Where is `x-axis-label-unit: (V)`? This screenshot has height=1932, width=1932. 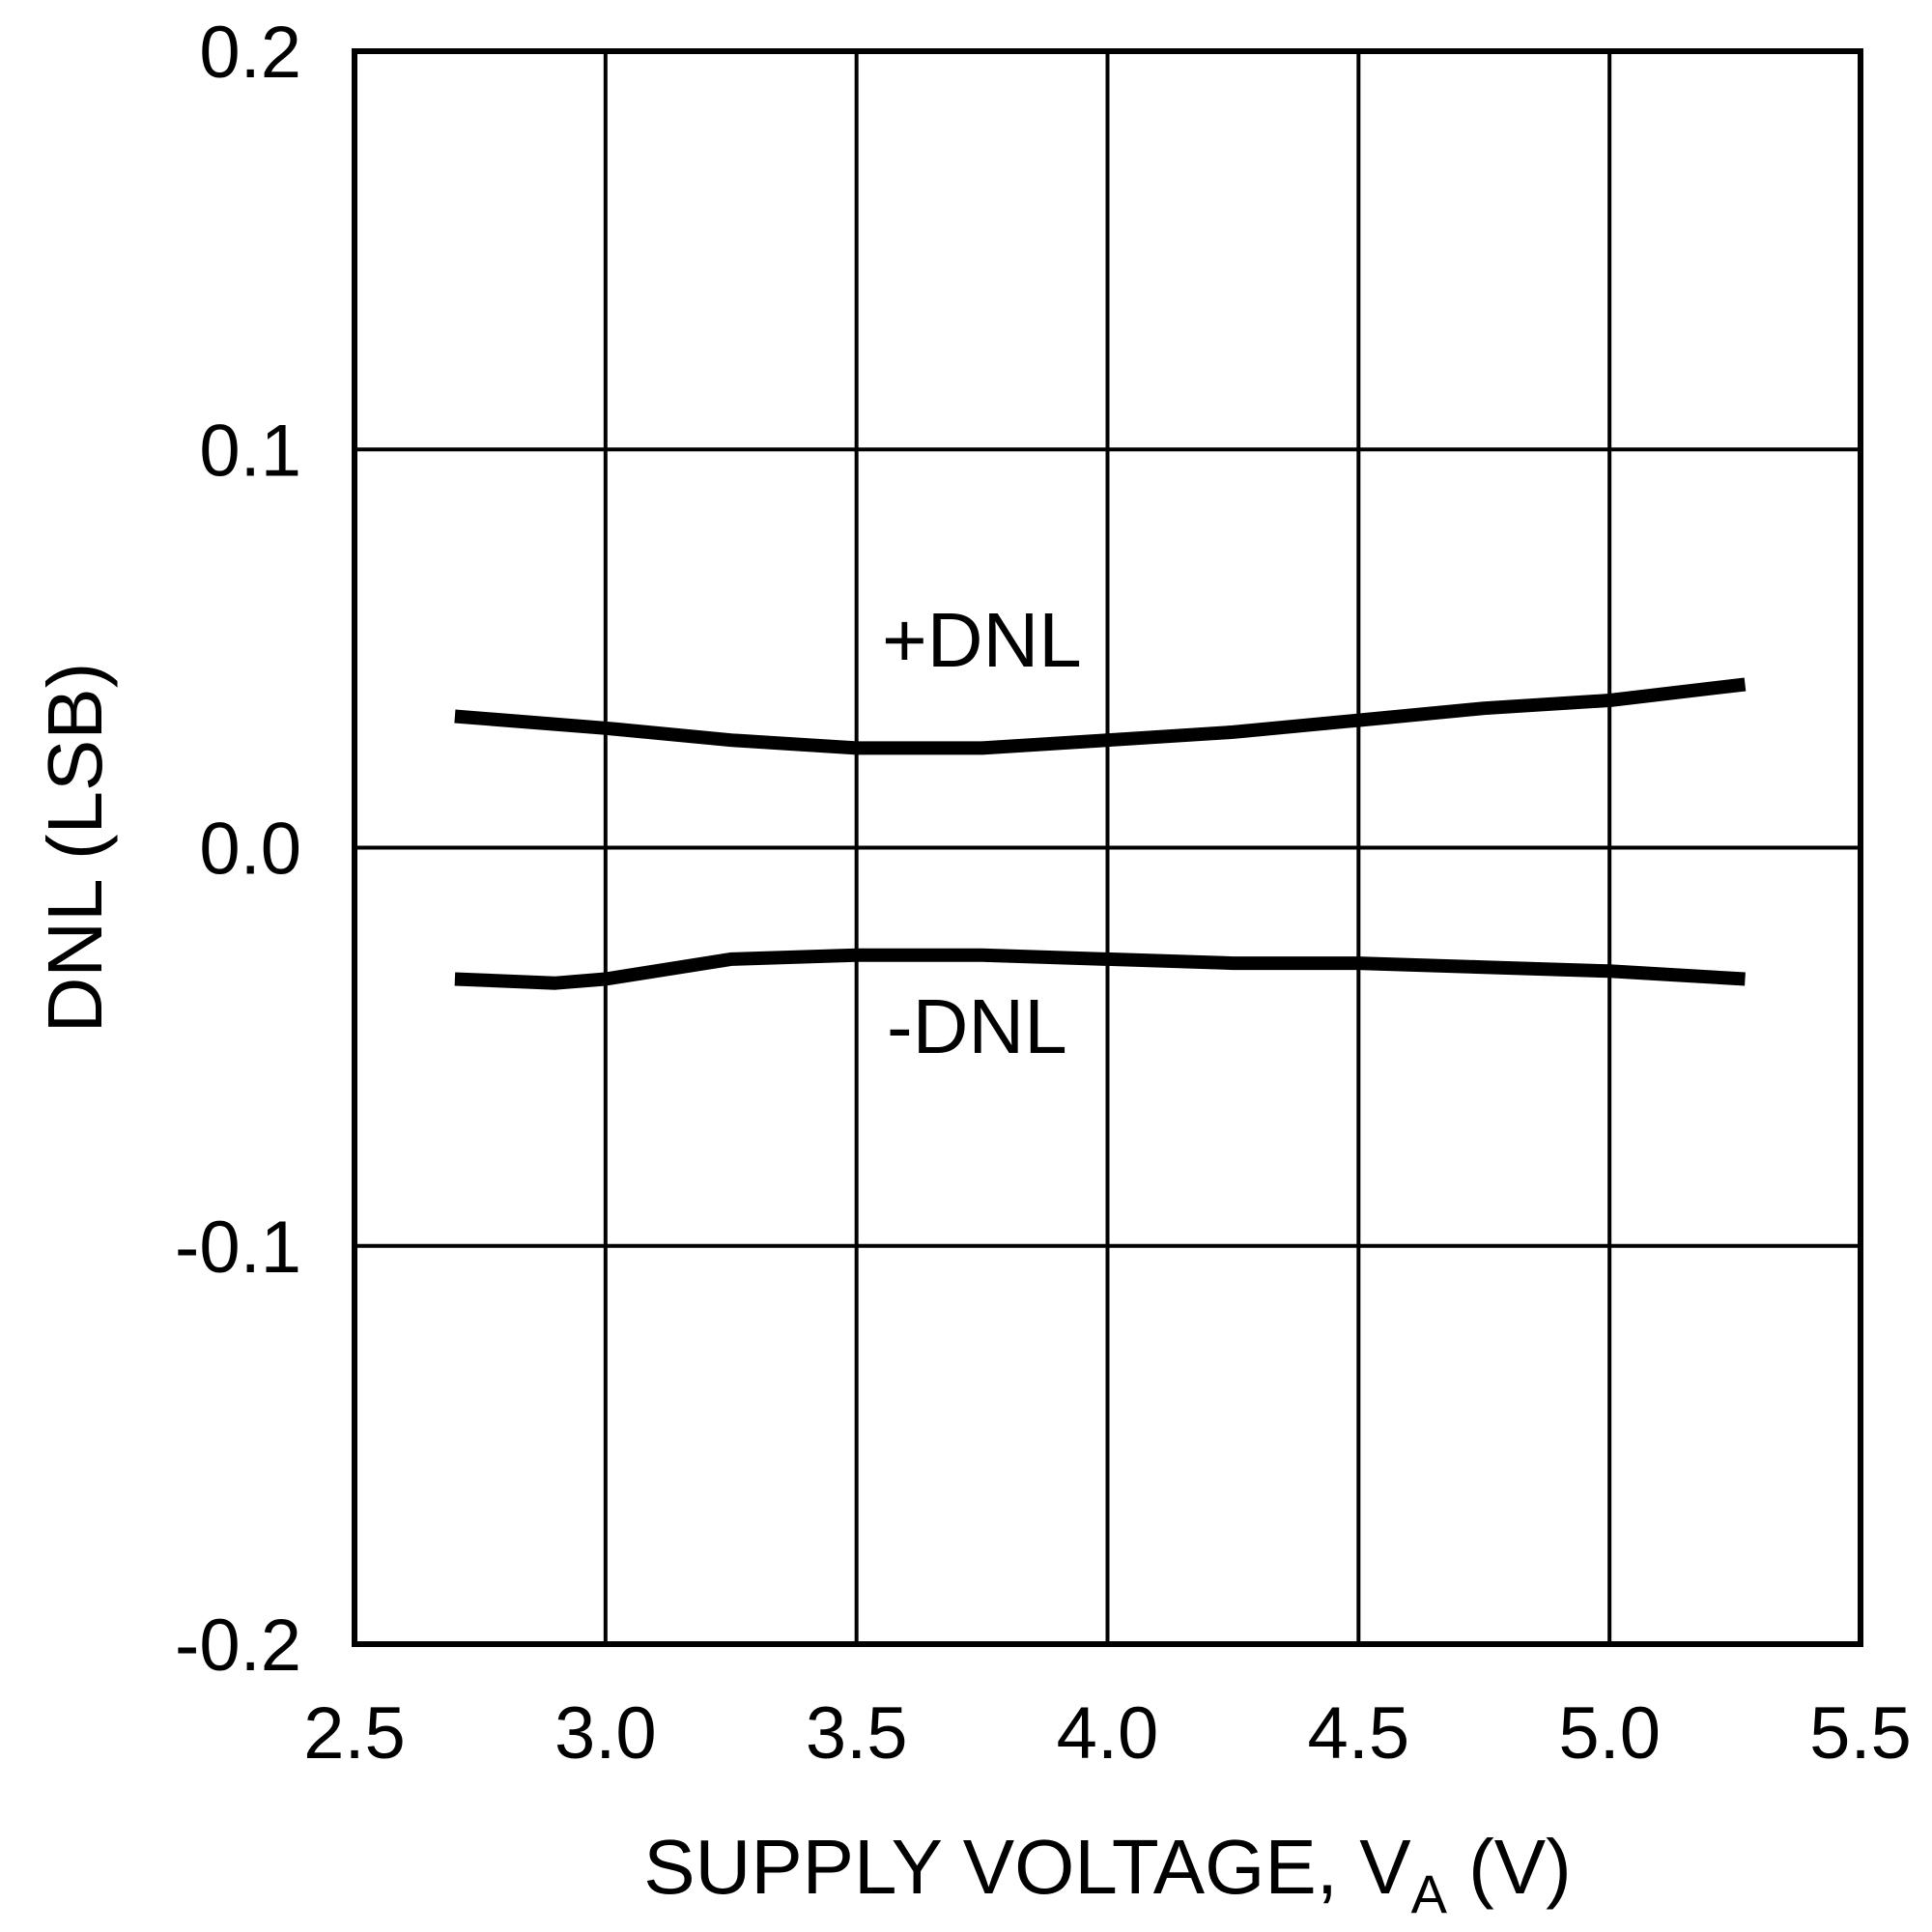 x-axis-label-unit: (V) is located at coordinates (1509, 1867).